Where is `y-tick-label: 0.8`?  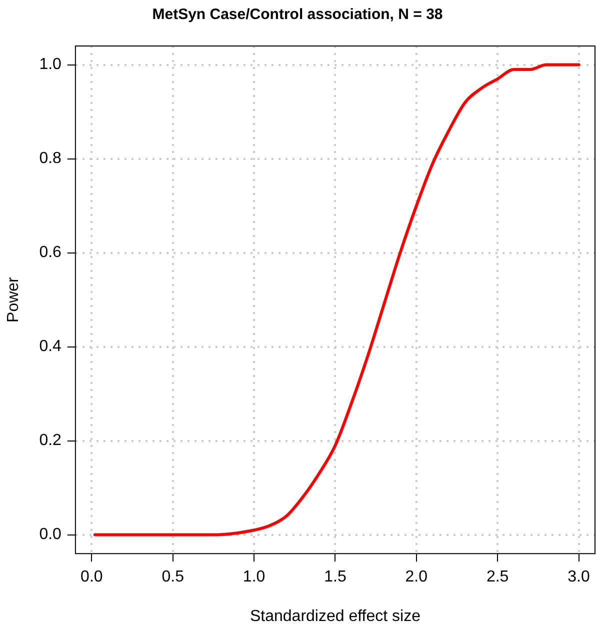
y-tick-label: 0.8 is located at coordinates (50, 159).